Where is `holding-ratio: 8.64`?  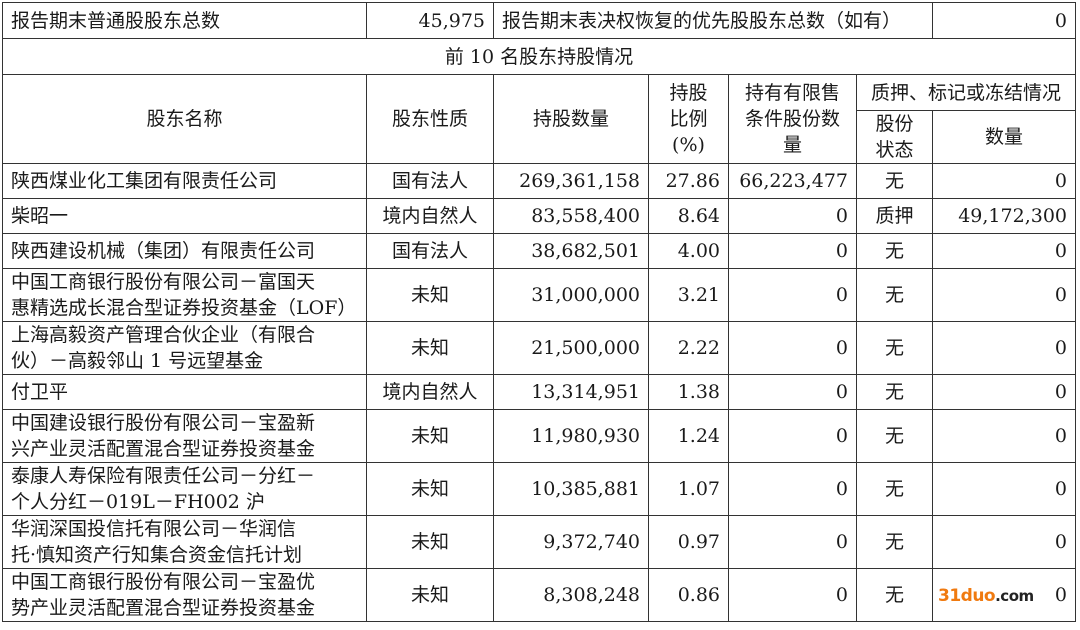
holding-ratio: 8.64 is located at coordinates (688, 216).